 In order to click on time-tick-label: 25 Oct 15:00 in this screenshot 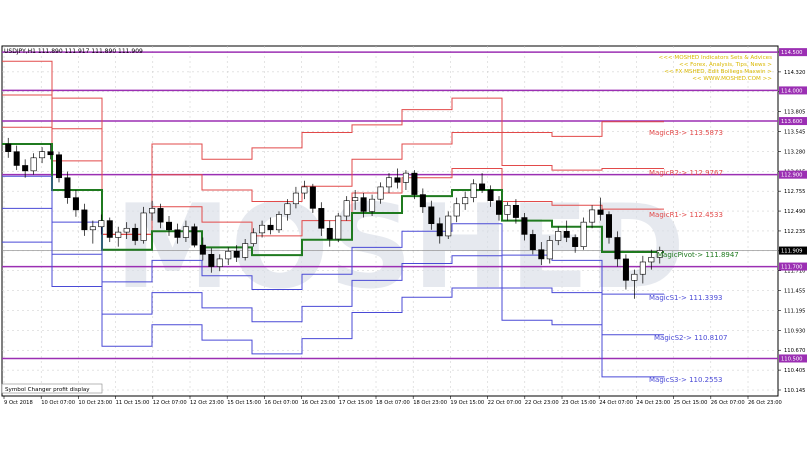, I will do `click(691, 403)`.